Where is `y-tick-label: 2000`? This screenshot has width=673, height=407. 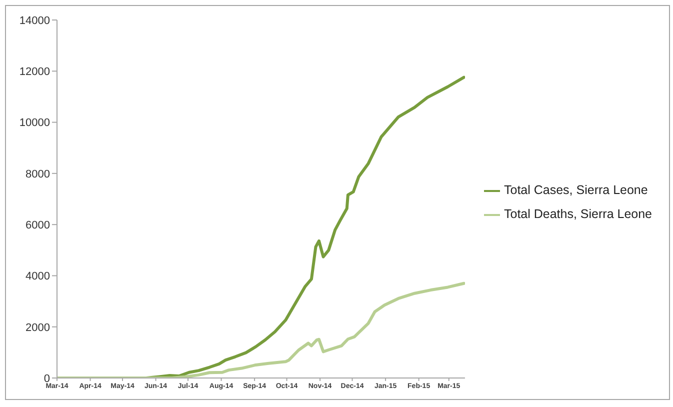 y-tick-label: 2000 is located at coordinates (38, 328).